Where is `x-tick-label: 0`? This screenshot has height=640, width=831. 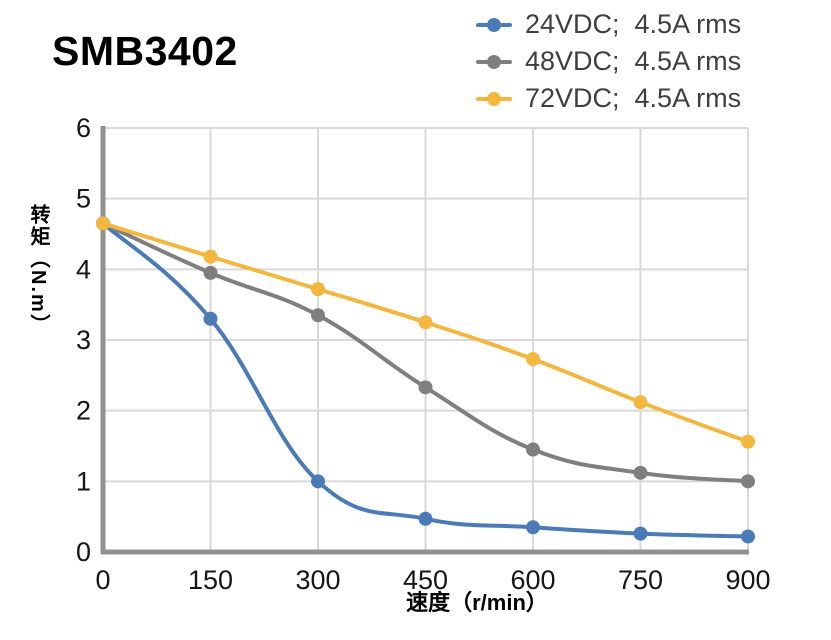 x-tick-label: 0 is located at coordinates (102, 580).